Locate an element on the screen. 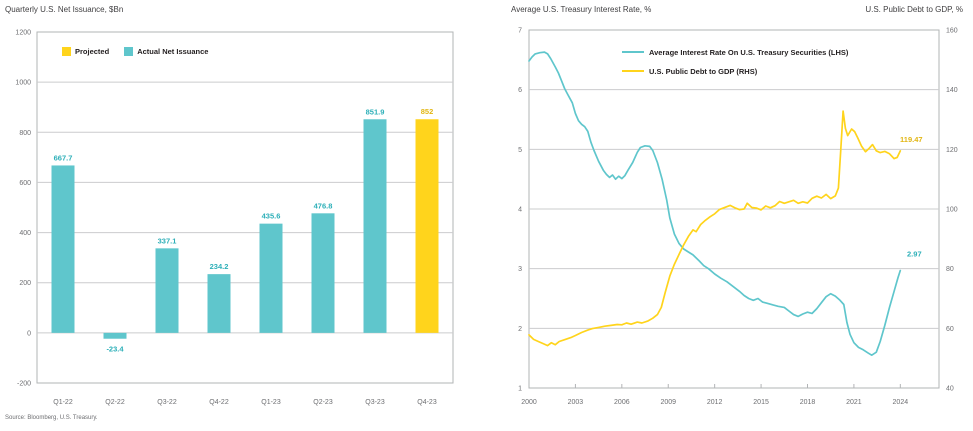 The image size is (973, 431). rhs-axis-tick-label: 120 is located at coordinates (952, 150).